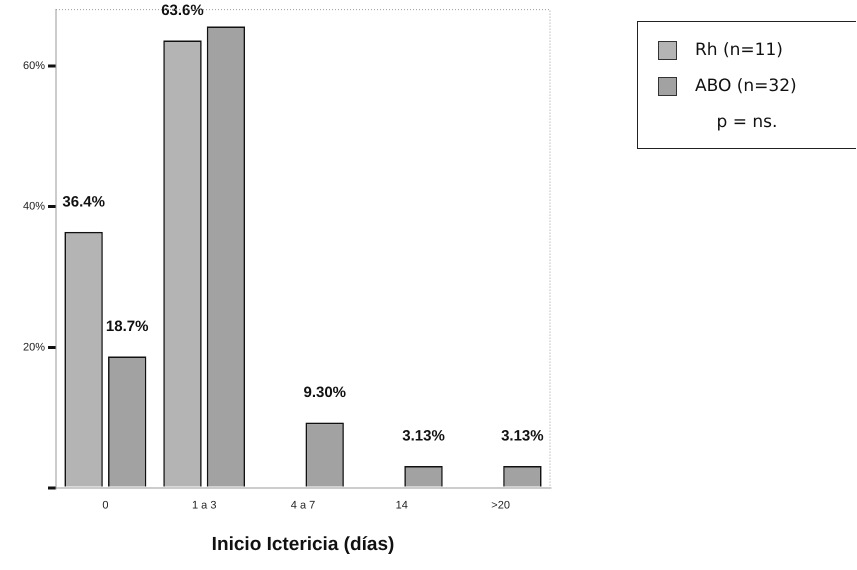 The width and height of the screenshot is (857, 570). I want to click on data-label: 9.30%, so click(324, 393).